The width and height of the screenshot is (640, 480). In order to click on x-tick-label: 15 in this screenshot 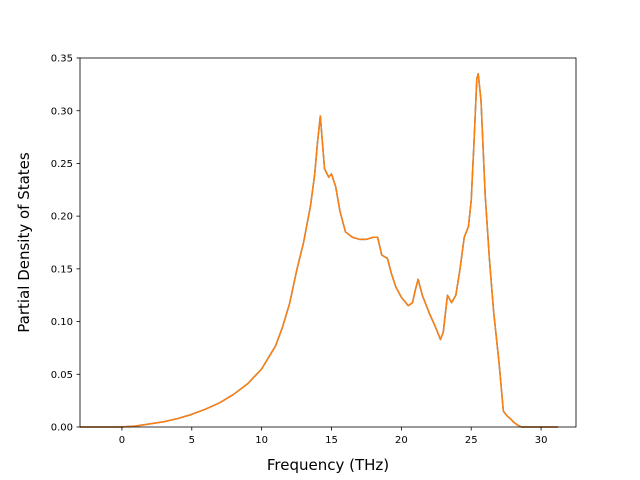, I will do `click(331, 440)`.